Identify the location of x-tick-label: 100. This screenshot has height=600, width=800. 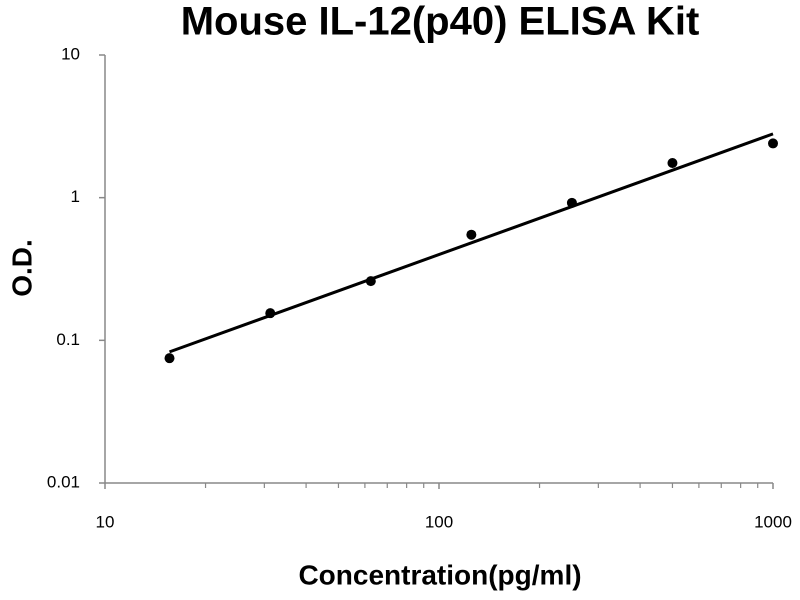
(439, 521).